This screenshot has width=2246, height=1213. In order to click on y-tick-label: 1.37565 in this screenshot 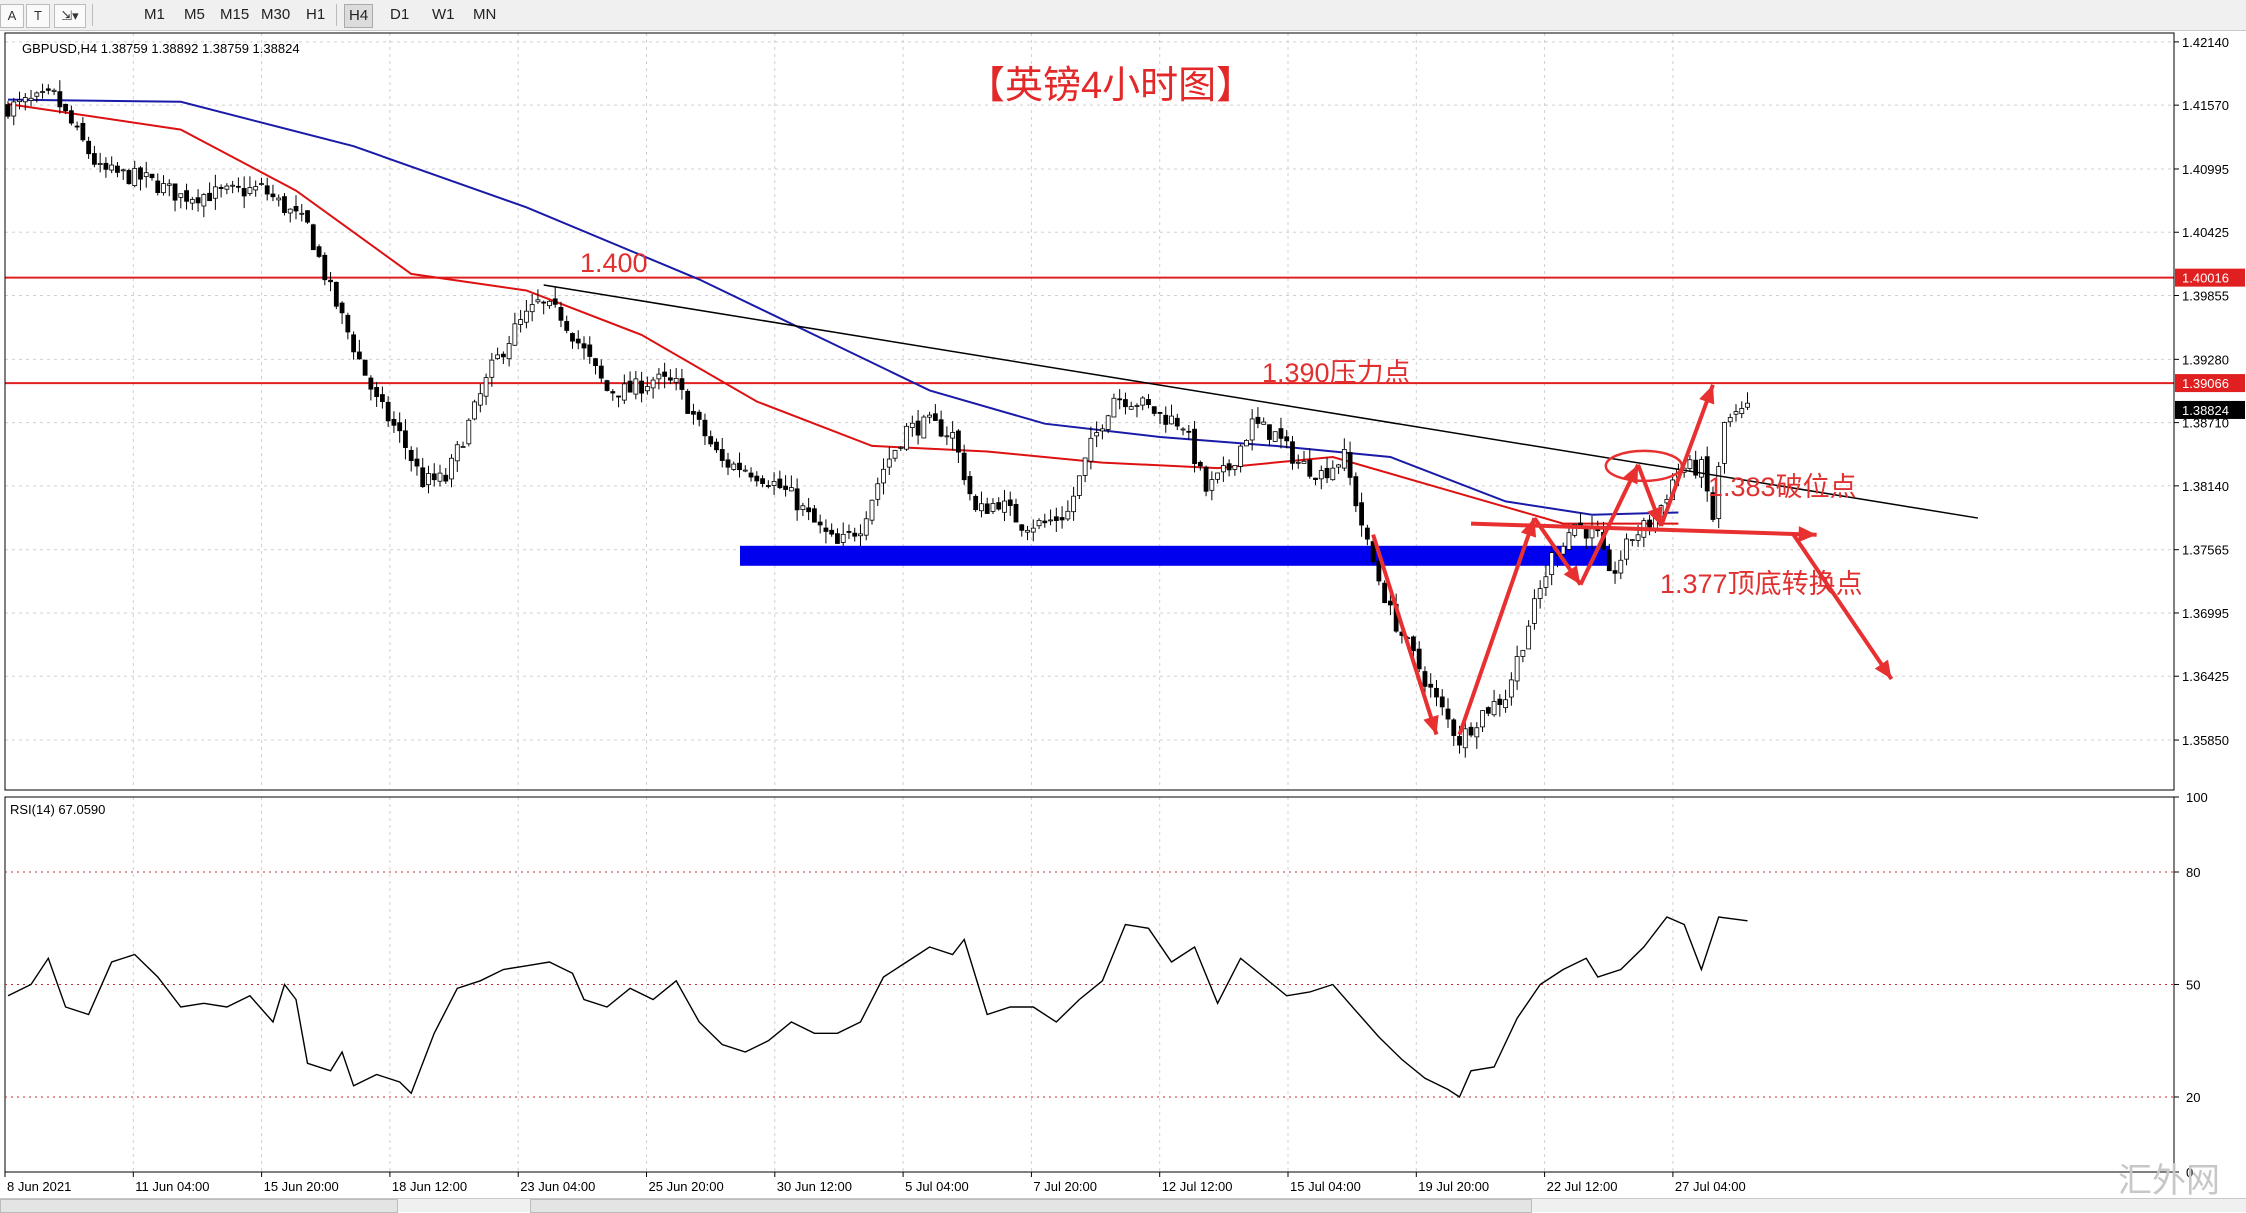, I will do `click(2205, 550)`.